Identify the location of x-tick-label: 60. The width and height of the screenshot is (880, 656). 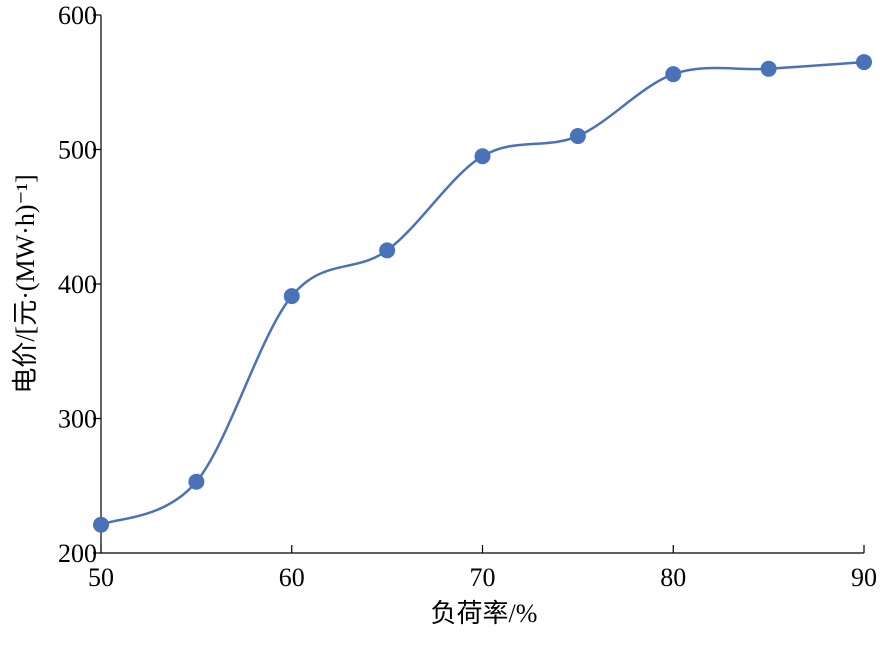
(292, 577).